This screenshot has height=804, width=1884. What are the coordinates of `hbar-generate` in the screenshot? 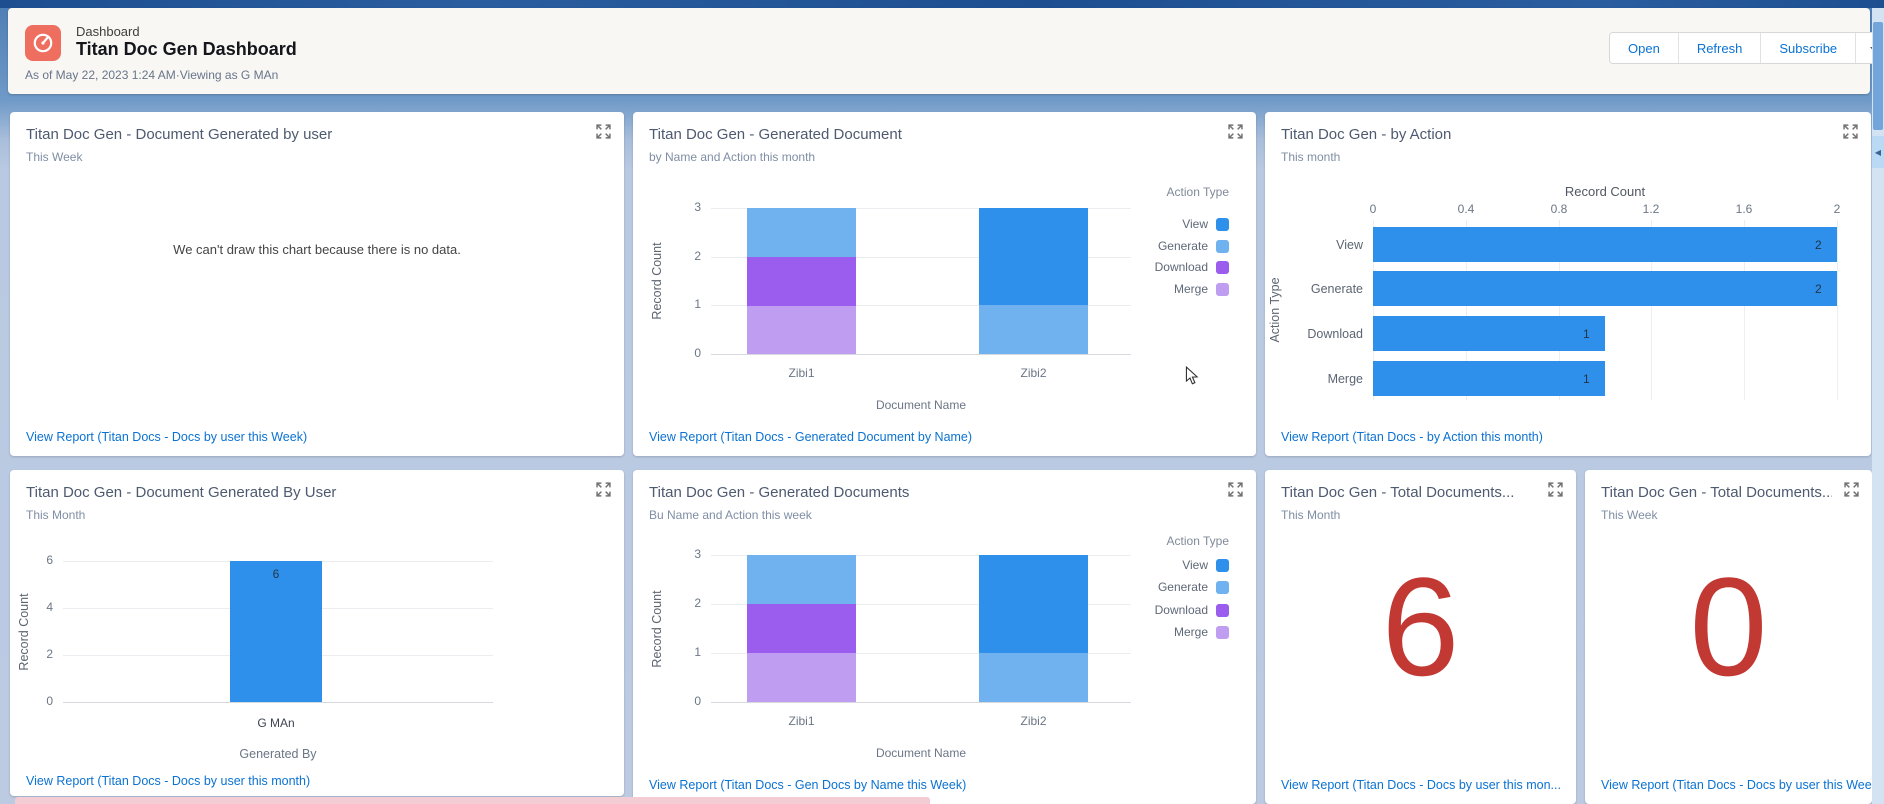 It's located at (1605, 288).